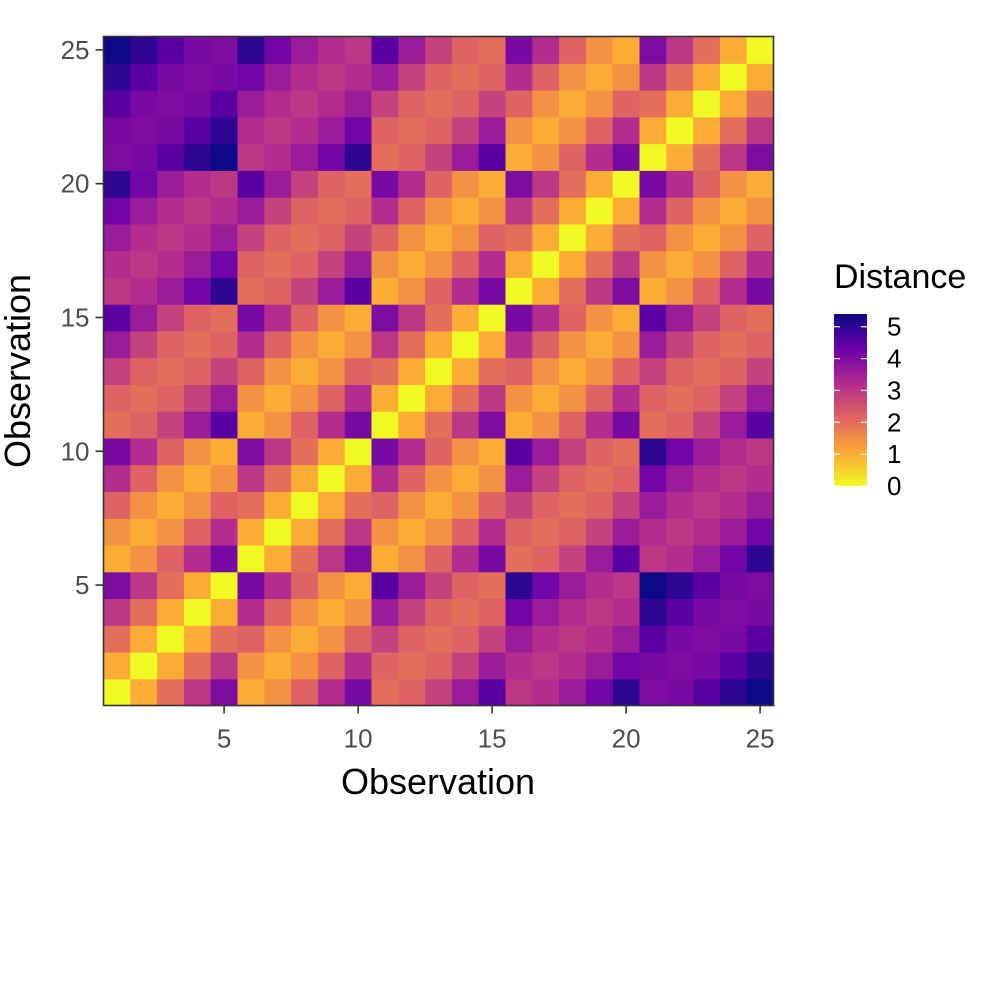 The height and width of the screenshot is (1008, 1008). I want to click on y-tick-label: 20, so click(75, 184).